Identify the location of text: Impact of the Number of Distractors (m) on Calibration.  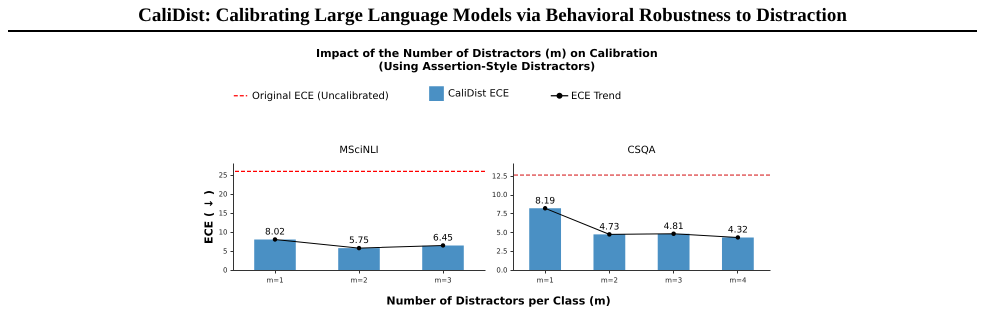
(487, 53).